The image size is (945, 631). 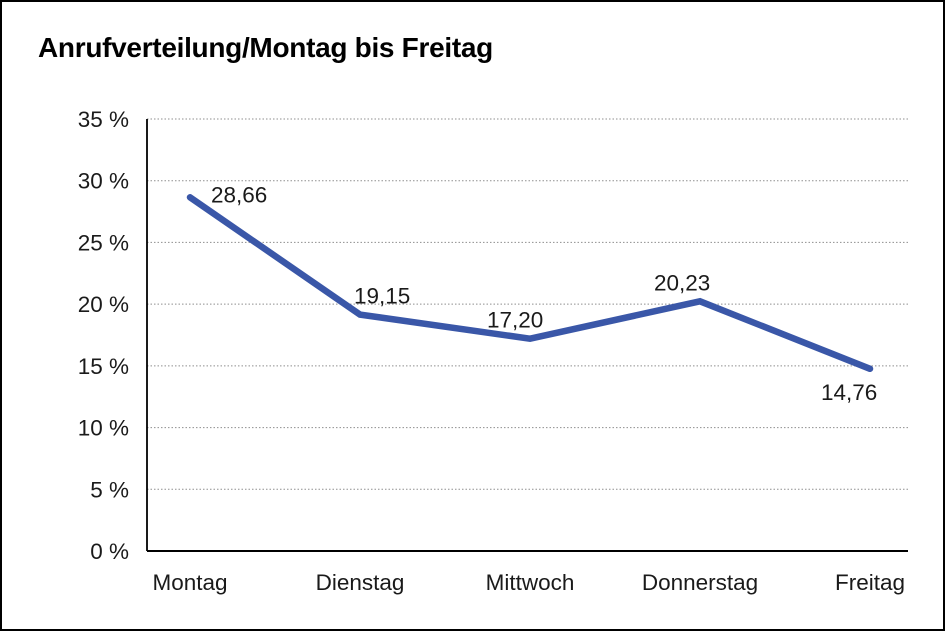 What do you see at coordinates (360, 582) in the screenshot?
I see `x-axis-category-label: Dienstag` at bounding box center [360, 582].